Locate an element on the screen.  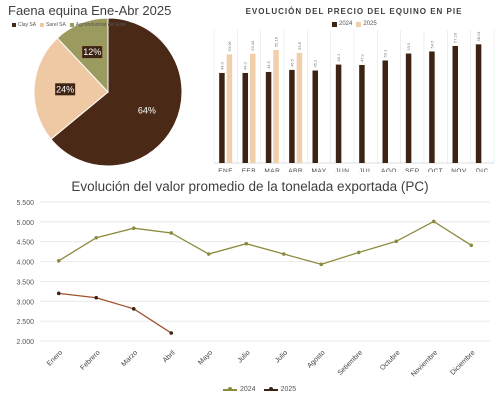
bar-data-label: 50.1 is located at coordinates (385, 53).